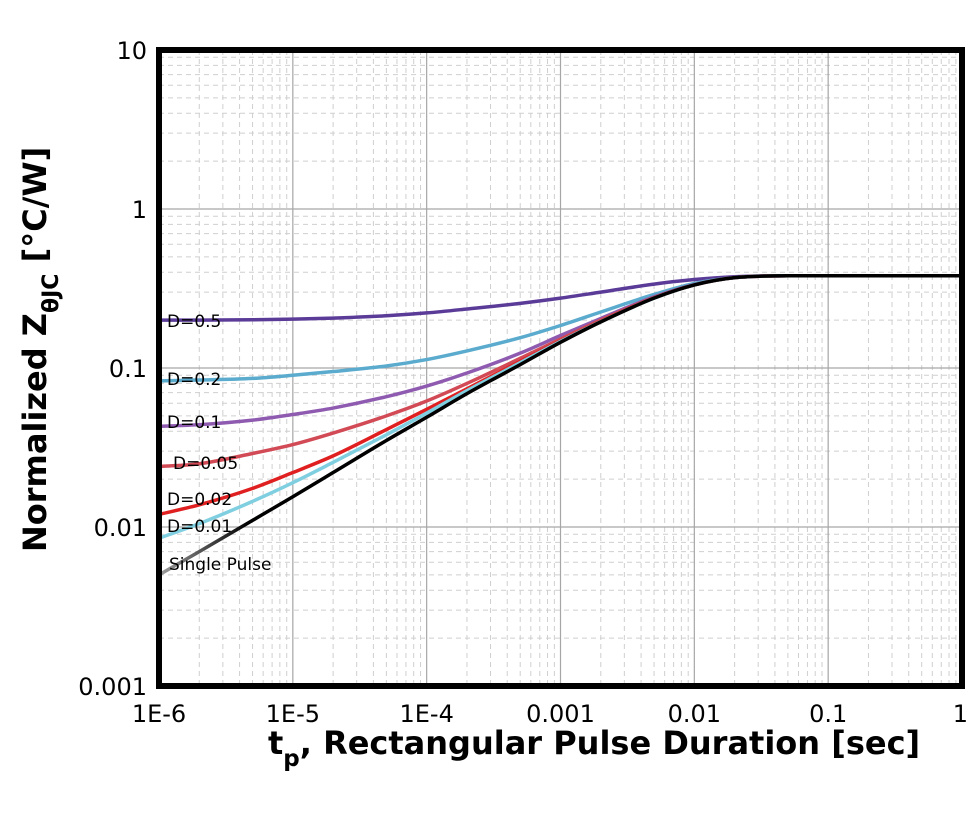 This screenshot has height=830, width=980. Describe the element at coordinates (291, 759) in the screenshot. I see `x-axis-title-sub: p` at that location.